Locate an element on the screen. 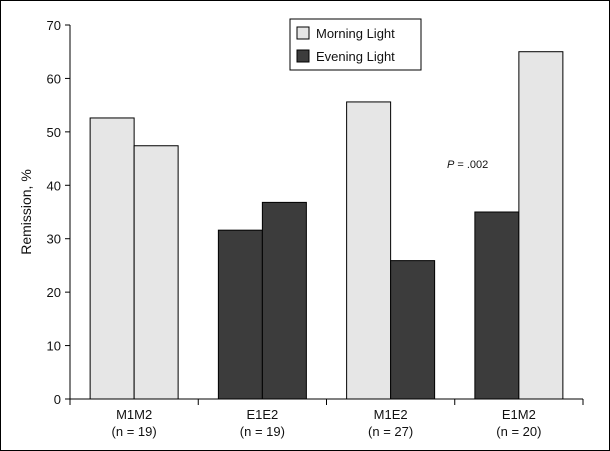 The width and height of the screenshot is (610, 451). p-value-annotation: P = .002 is located at coordinates (467, 165).